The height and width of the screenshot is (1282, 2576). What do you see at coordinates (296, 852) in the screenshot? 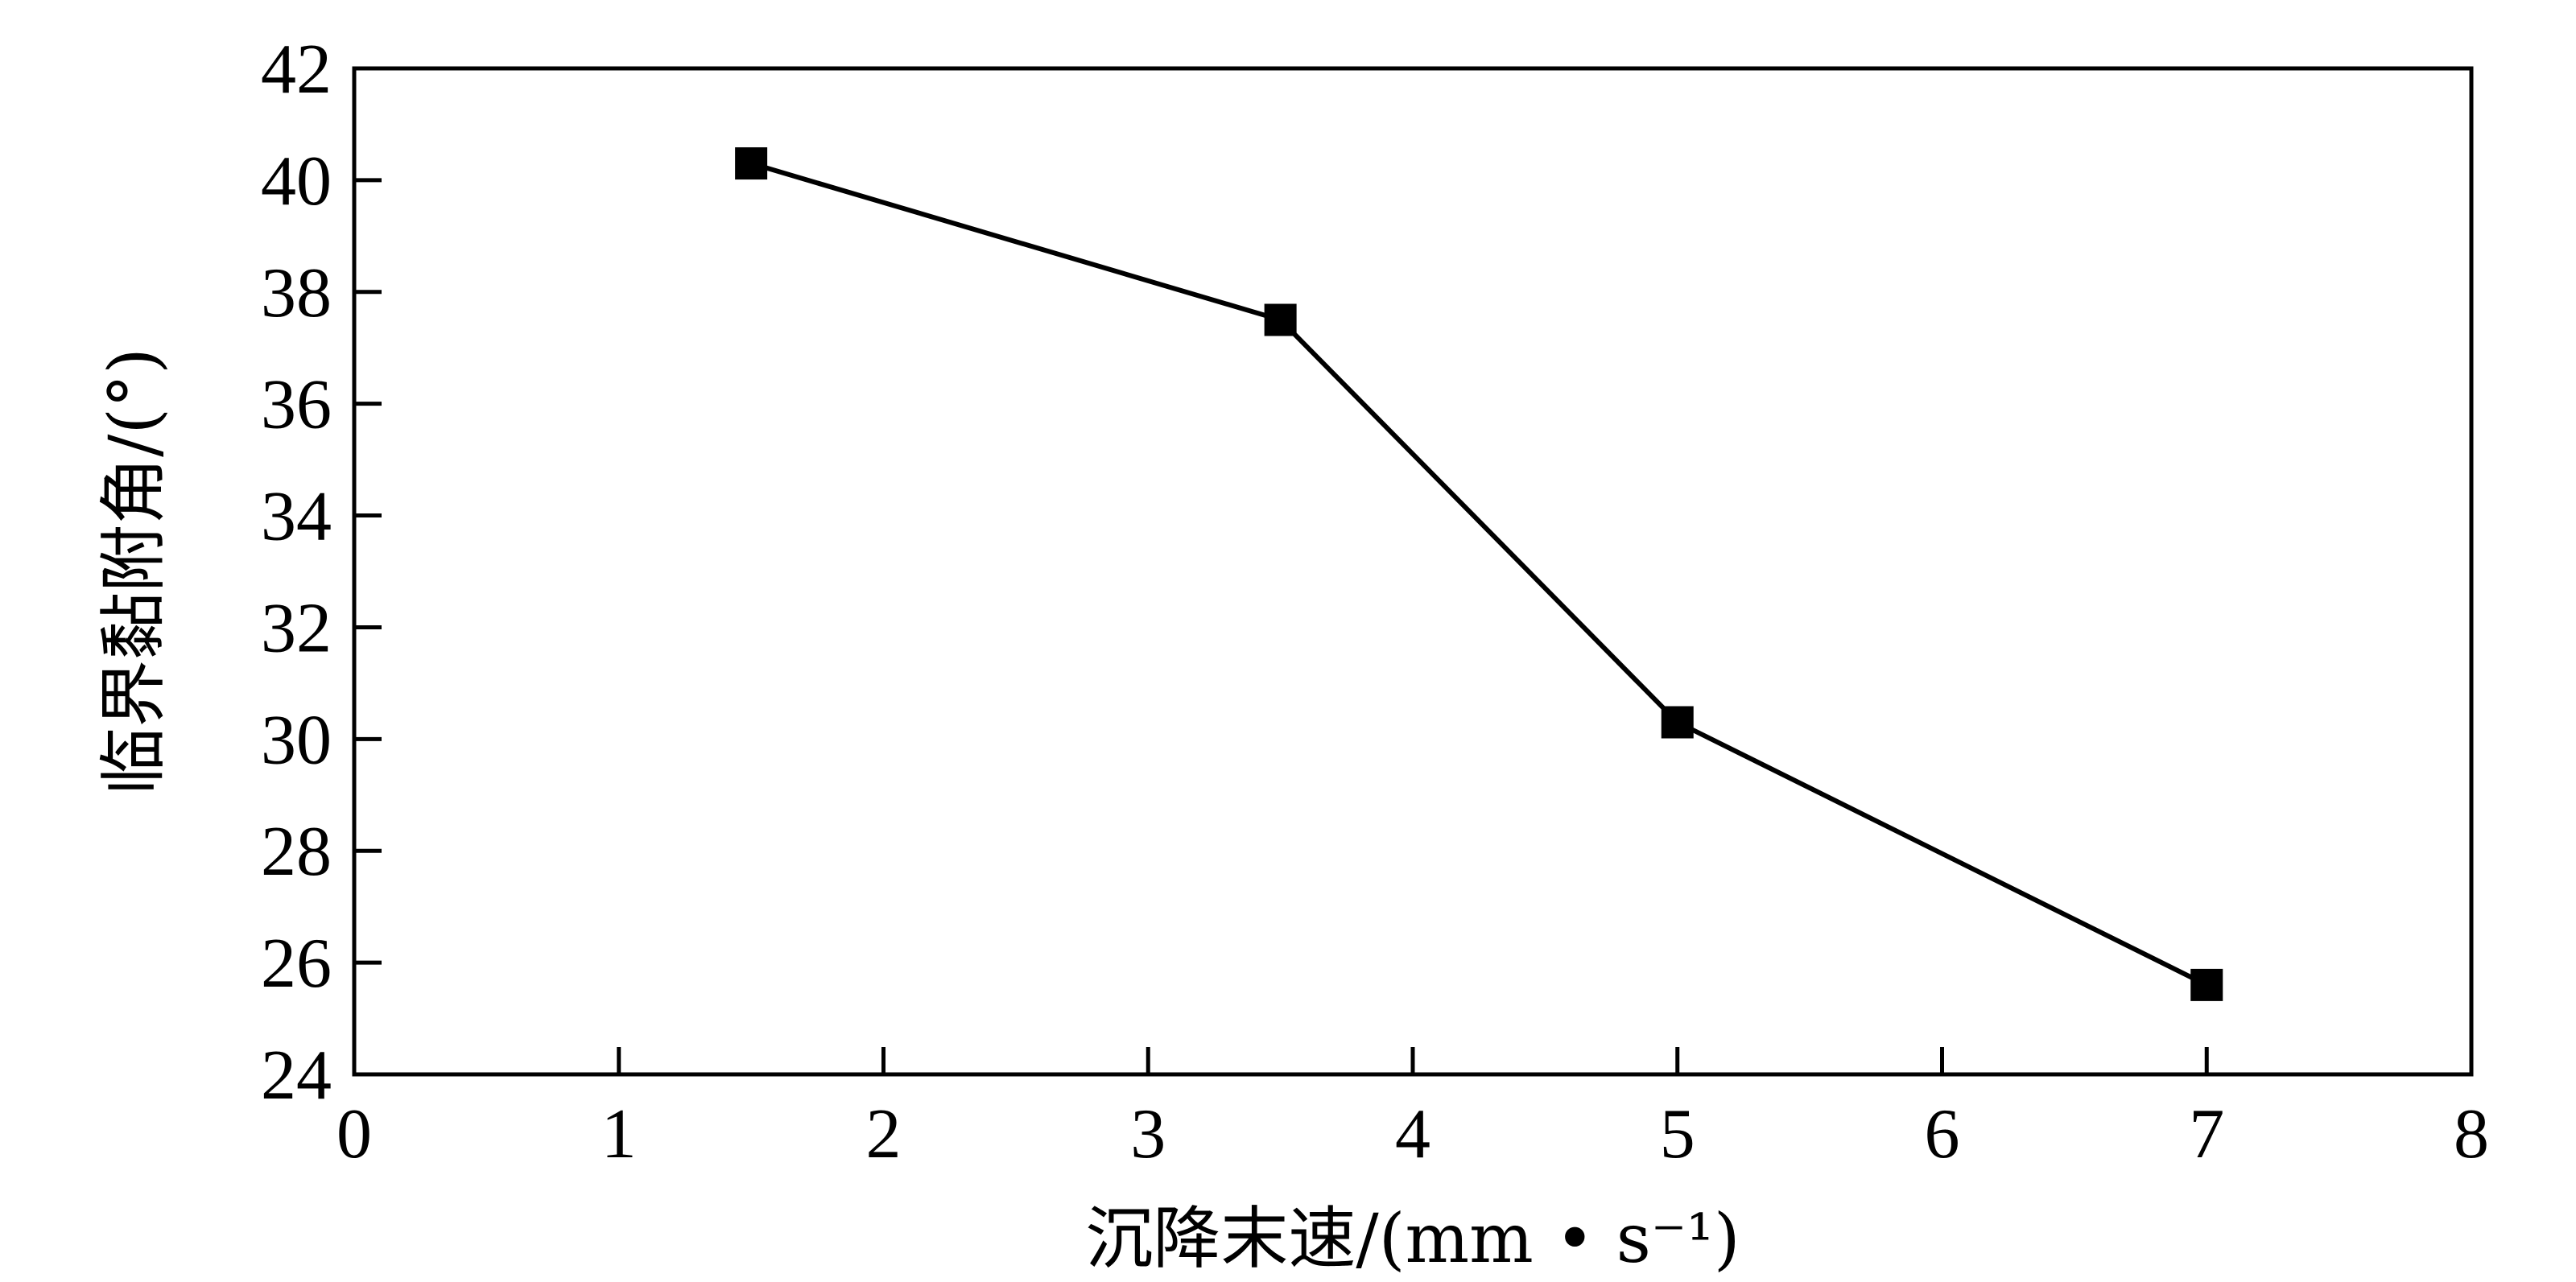
I see `y-tick-label: 28` at bounding box center [296, 852].